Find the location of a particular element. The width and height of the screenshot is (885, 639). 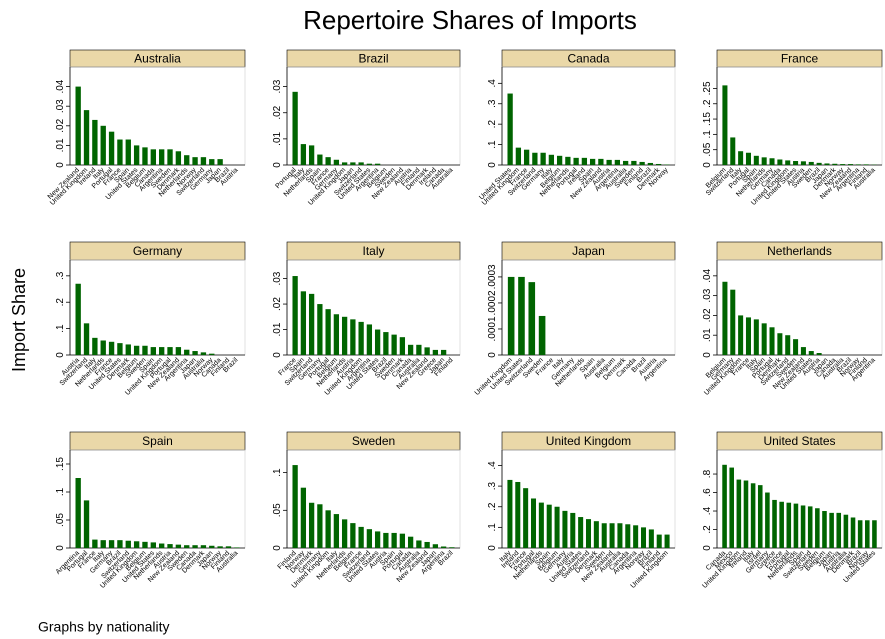

panel-title: Netherlands is located at coordinates (799, 251).